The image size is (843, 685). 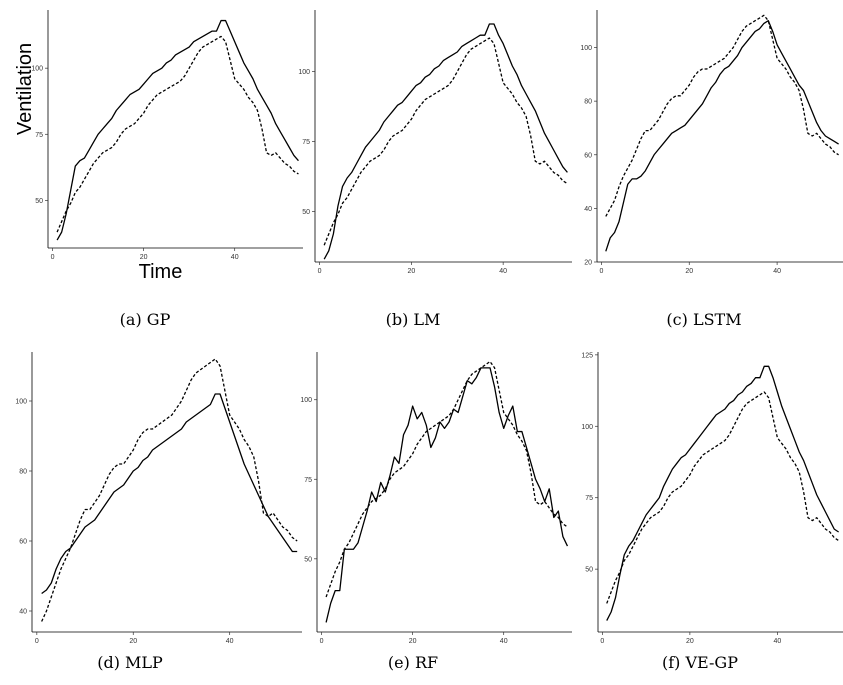 What do you see at coordinates (588, 263) in the screenshot?
I see `y-tick-label: 20` at bounding box center [588, 263].